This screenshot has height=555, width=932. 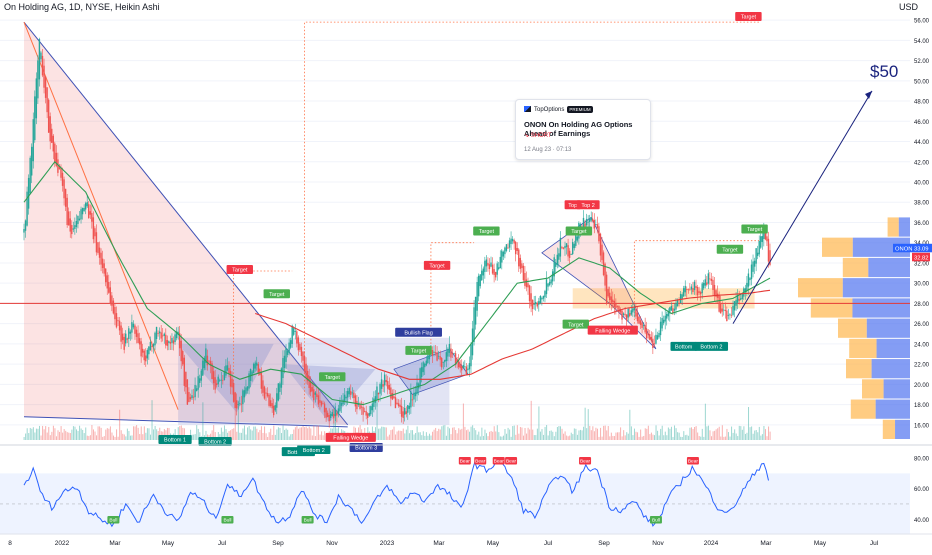 I want to click on idea-date: 12 Aug 23 · 07:13, so click(x=548, y=150).